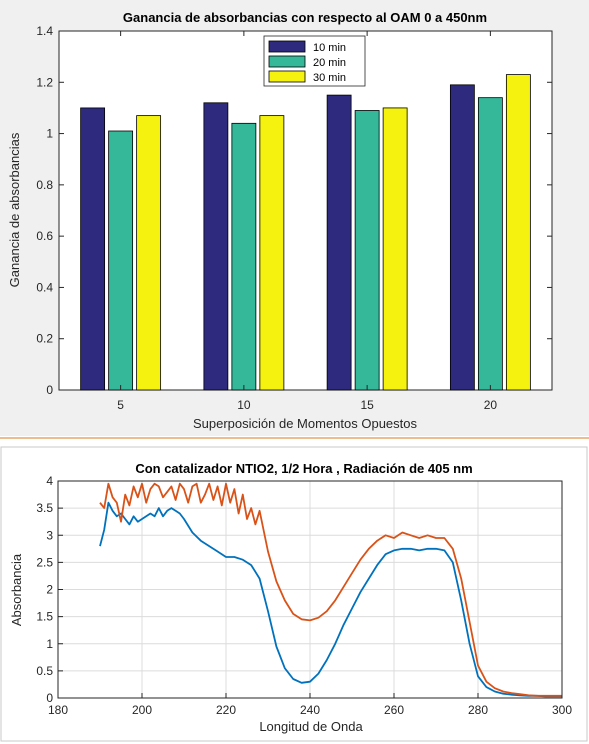 This screenshot has width=589, height=744. Describe the element at coordinates (311, 726) in the screenshot. I see `line-chart-x-axis-label: Longitud de Onda` at that location.